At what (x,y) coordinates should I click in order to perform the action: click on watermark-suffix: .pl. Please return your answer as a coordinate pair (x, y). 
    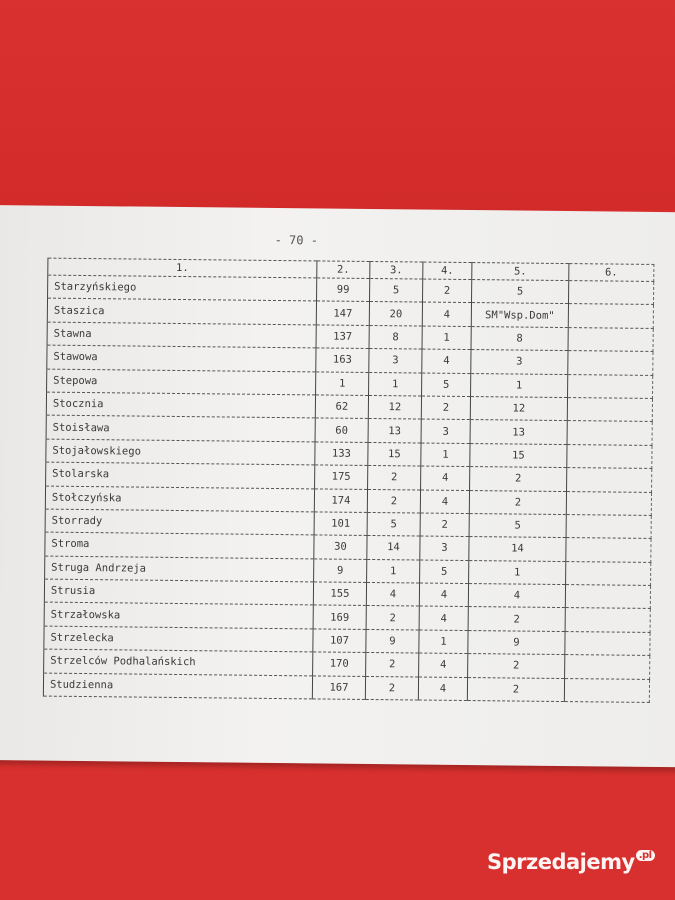
    Looking at the image, I should click on (645, 855).